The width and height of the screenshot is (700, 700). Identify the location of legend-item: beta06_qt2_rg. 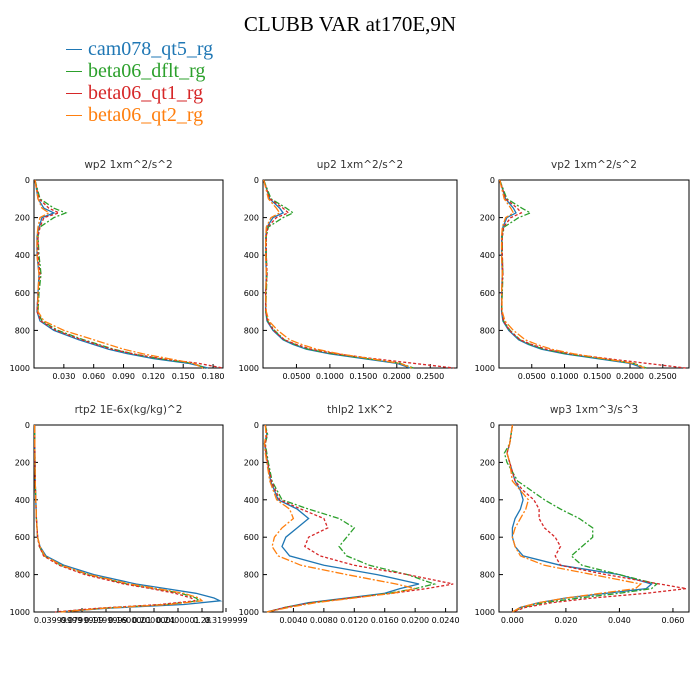
(139, 115).